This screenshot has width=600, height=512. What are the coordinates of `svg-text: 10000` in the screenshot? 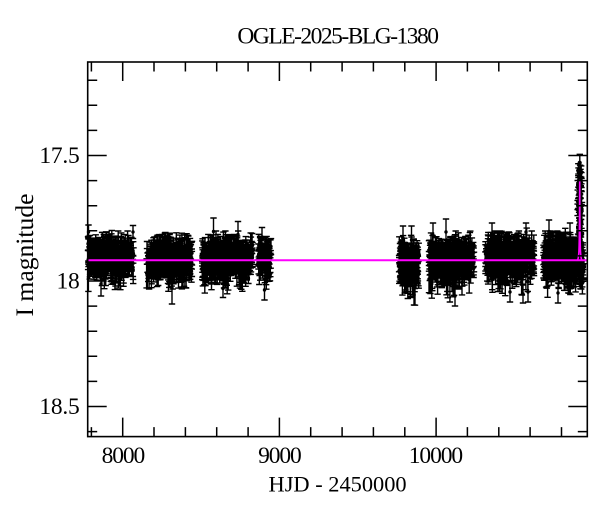 It's located at (436, 456).